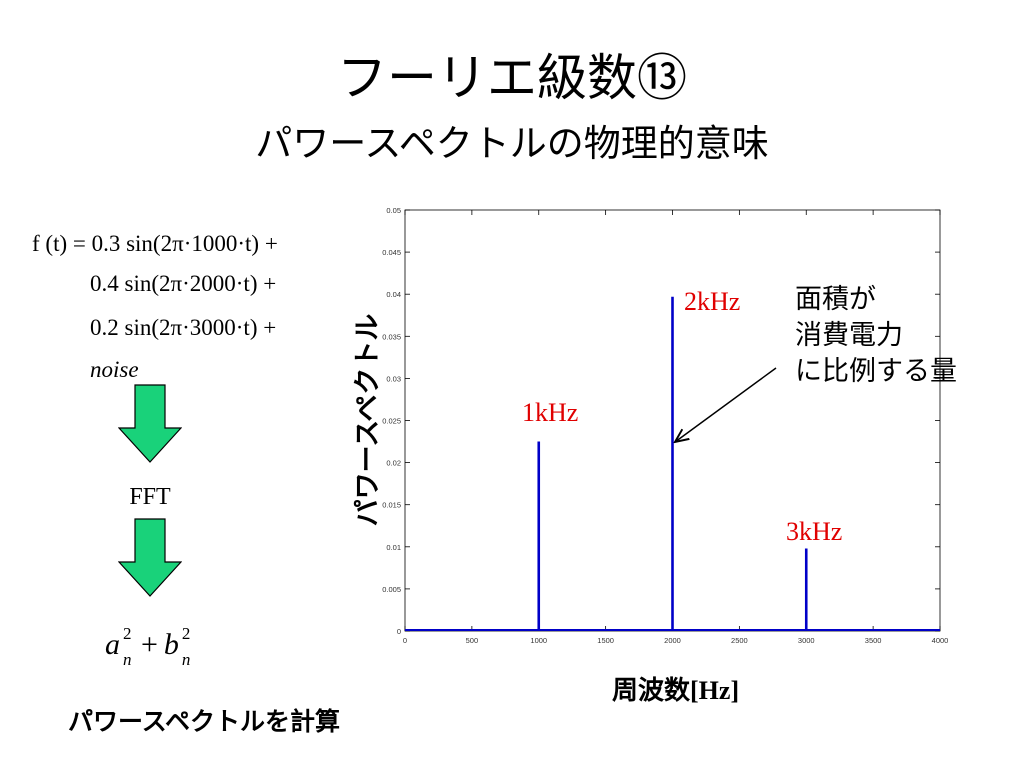  I want to click on y-tick-label: 0.045, so click(391, 252).